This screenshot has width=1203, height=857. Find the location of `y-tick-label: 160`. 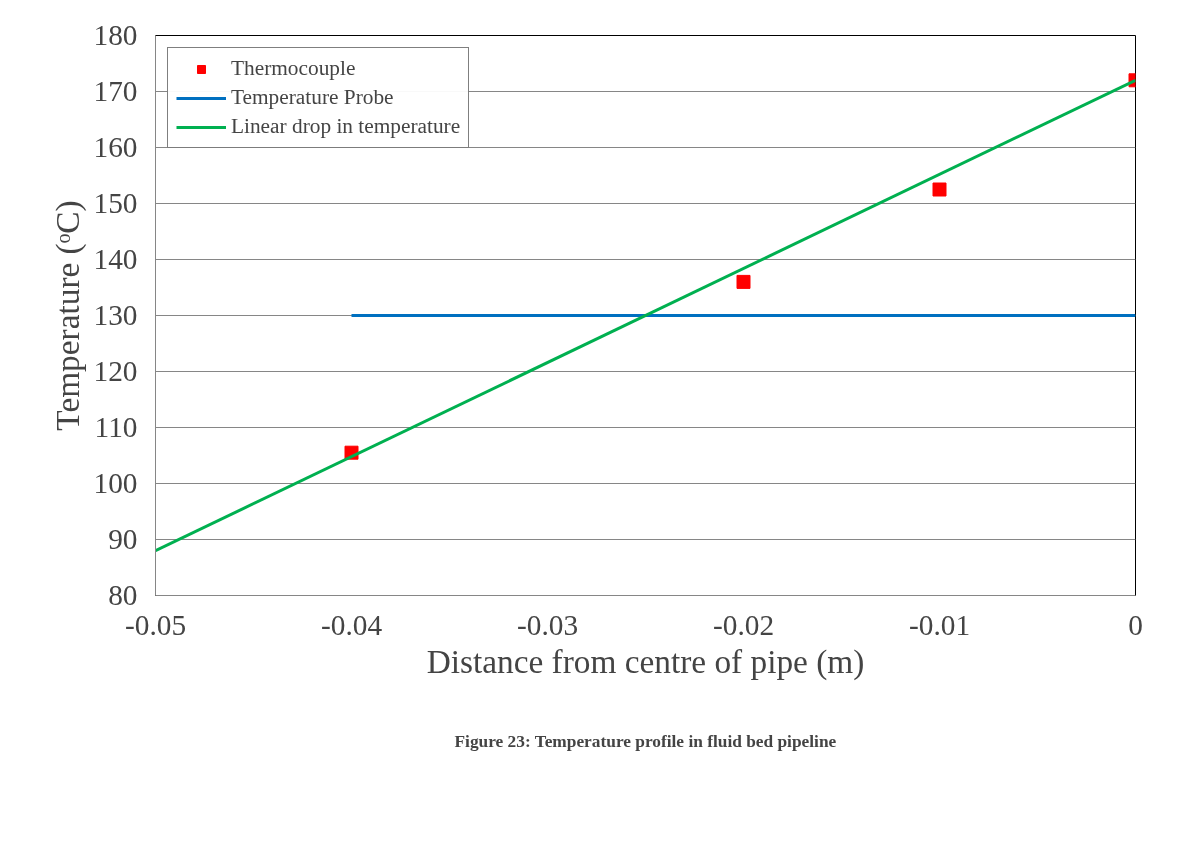

y-tick-label: 160 is located at coordinates (115, 147).